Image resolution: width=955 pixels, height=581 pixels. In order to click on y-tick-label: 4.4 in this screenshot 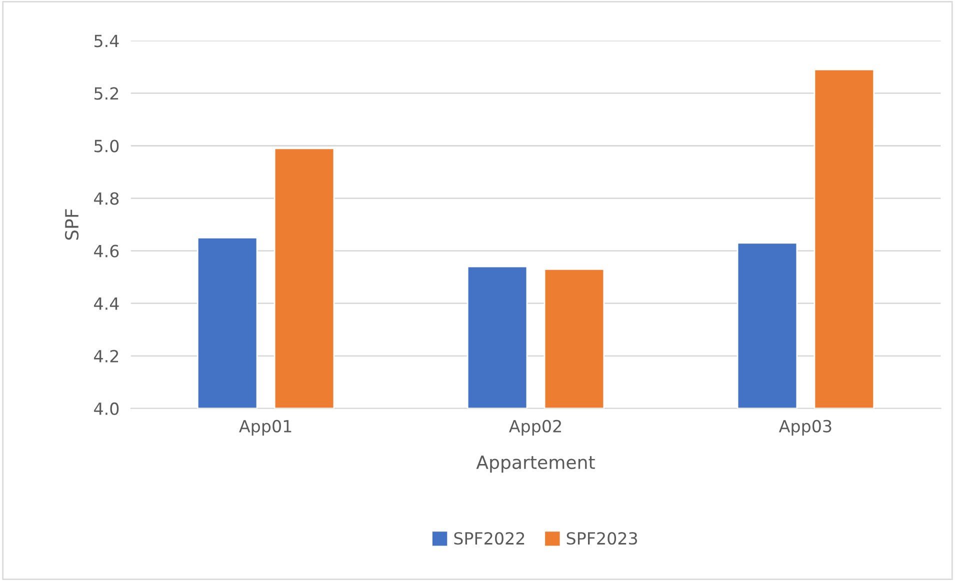, I will do `click(106, 304)`.